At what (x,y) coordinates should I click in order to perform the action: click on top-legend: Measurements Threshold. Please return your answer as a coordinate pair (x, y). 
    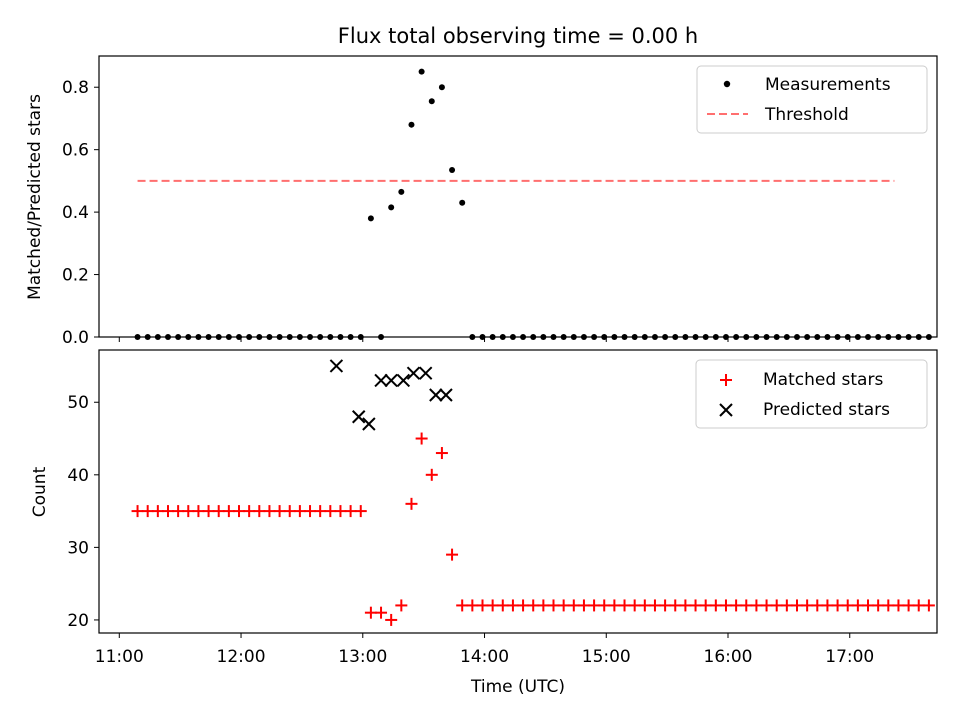
    Looking at the image, I should click on (812, 99).